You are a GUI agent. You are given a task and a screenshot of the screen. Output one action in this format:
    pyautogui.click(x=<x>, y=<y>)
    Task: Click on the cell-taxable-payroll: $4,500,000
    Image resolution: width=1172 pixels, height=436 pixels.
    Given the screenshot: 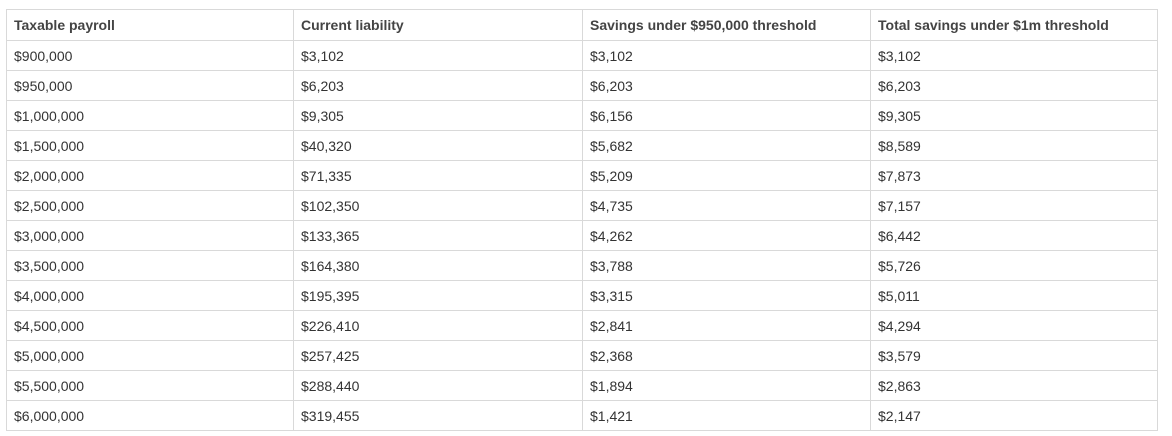 What is the action you would take?
    pyautogui.click(x=150, y=325)
    